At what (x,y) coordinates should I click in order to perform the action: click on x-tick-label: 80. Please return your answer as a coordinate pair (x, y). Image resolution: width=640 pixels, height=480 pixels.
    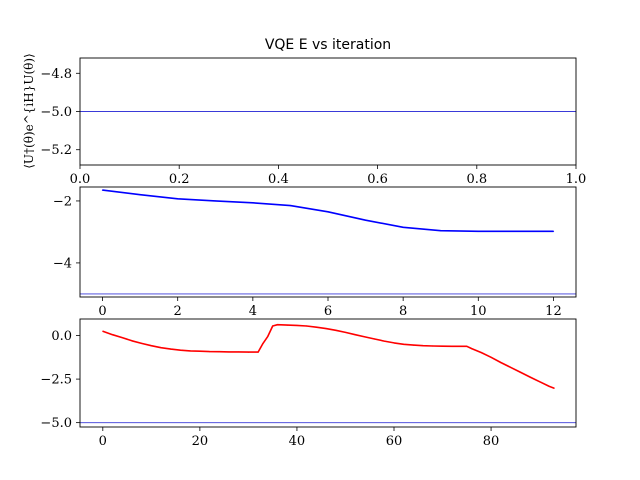
    Looking at the image, I should click on (491, 441).